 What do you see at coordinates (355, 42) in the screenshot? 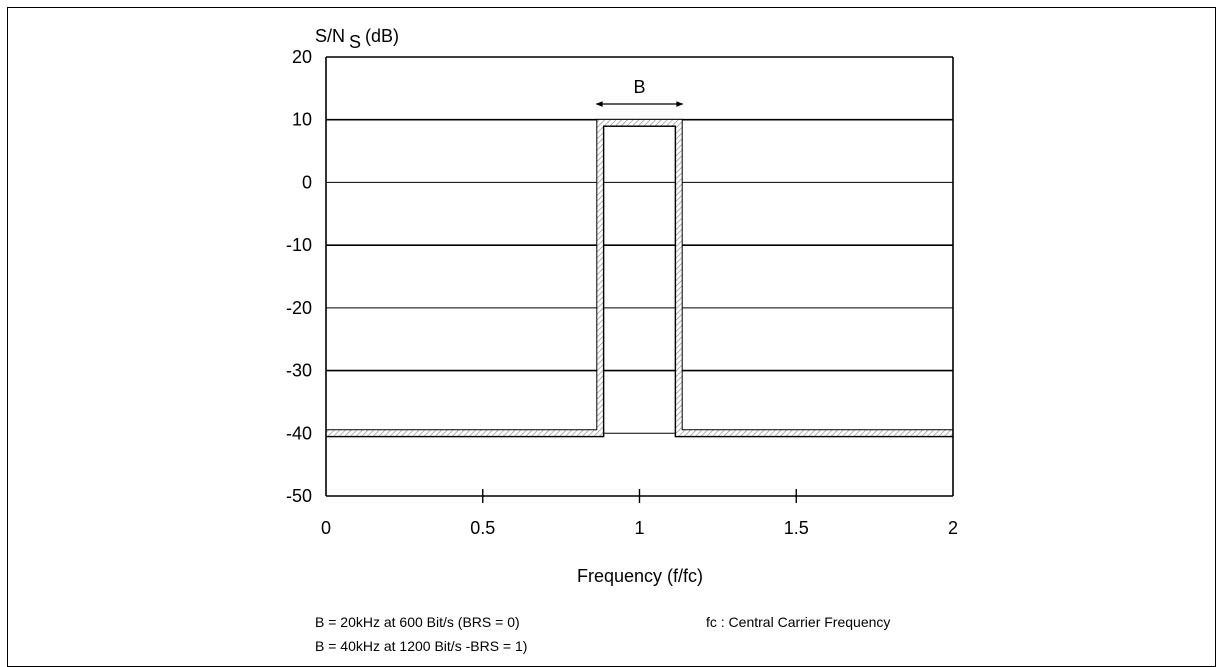
I see `y-axis-label-sub: S` at bounding box center [355, 42].